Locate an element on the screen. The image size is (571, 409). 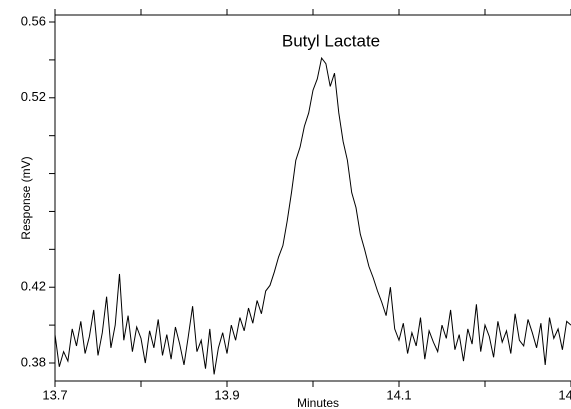
chart-title: Butyl Lactate is located at coordinates (331, 40).